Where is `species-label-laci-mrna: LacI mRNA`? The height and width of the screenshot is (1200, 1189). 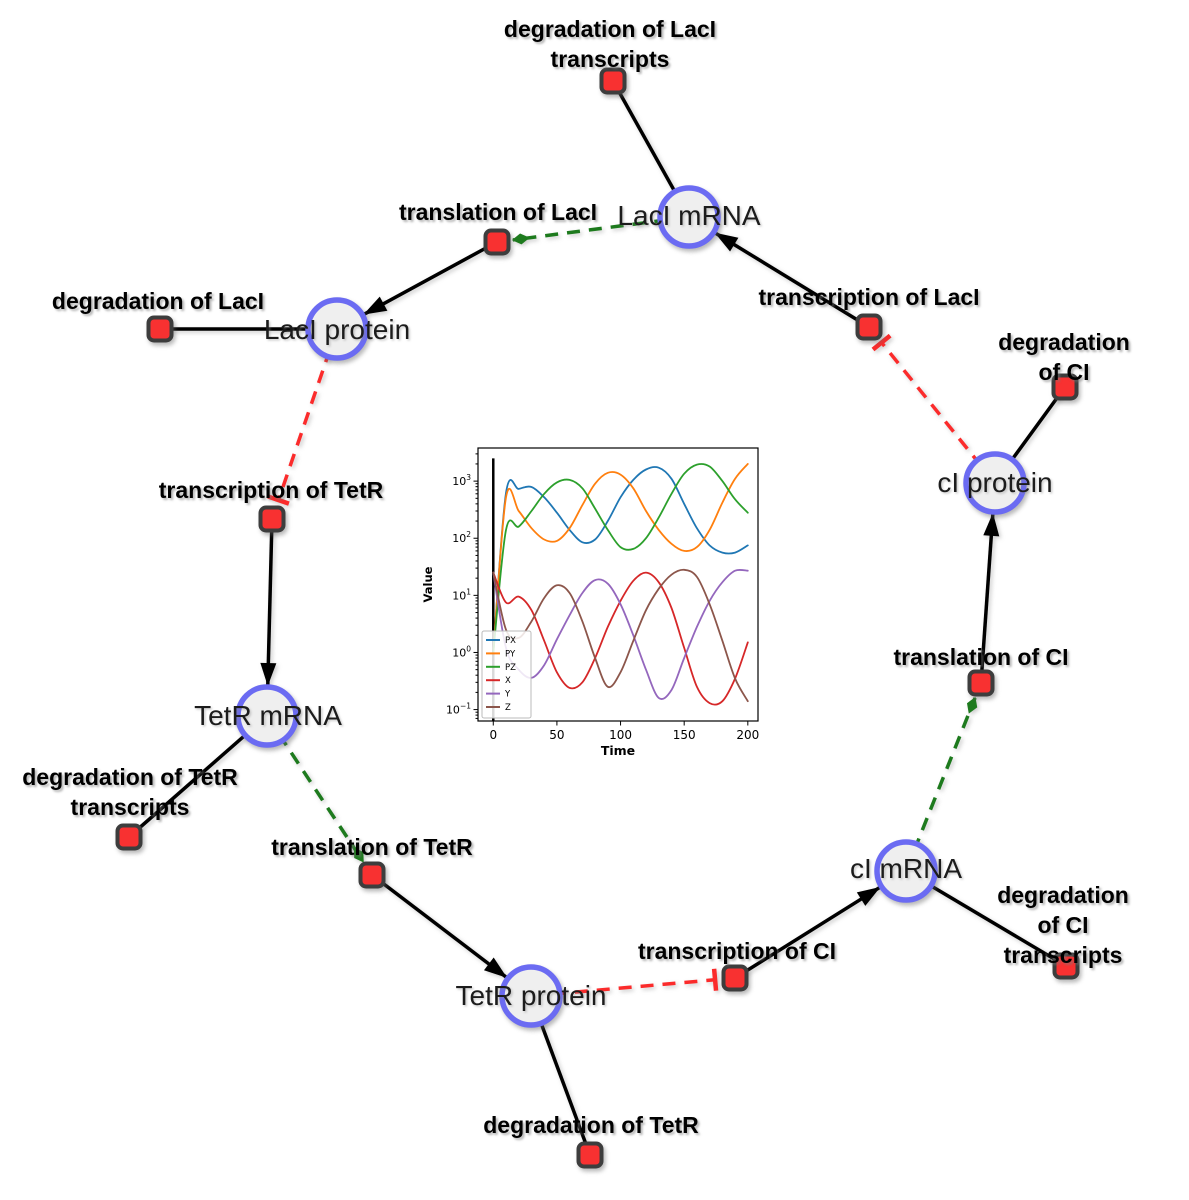
species-label-laci-mrna: LacI mRNA is located at coordinates (689, 215).